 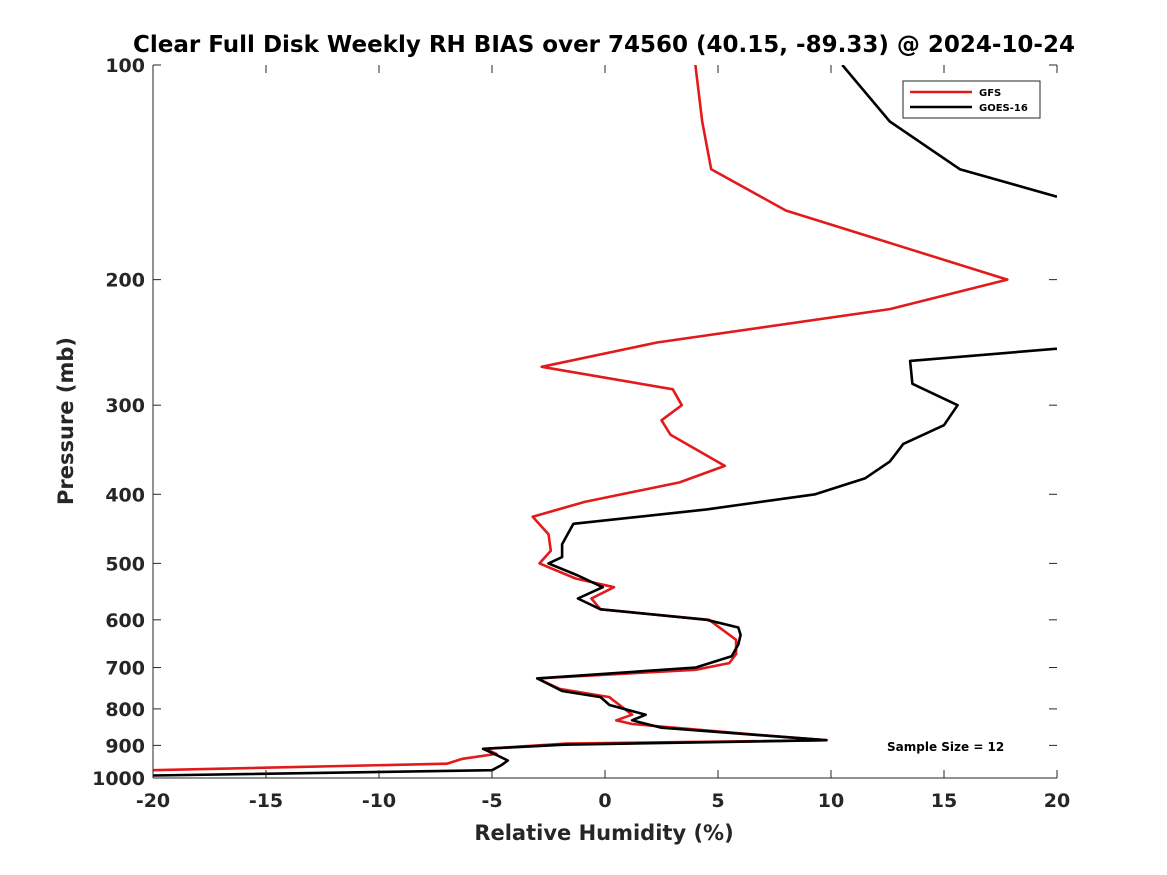 What do you see at coordinates (604, 801) in the screenshot?
I see `x-tick-label: 0` at bounding box center [604, 801].